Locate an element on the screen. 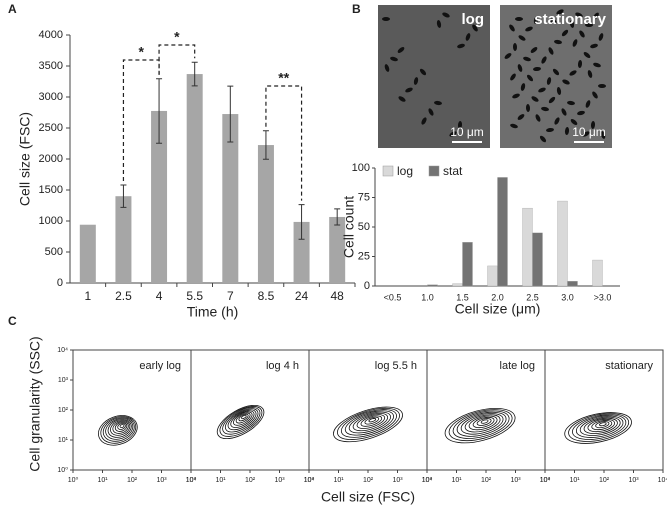  y-tick-label: 50 is located at coordinates (364, 227).